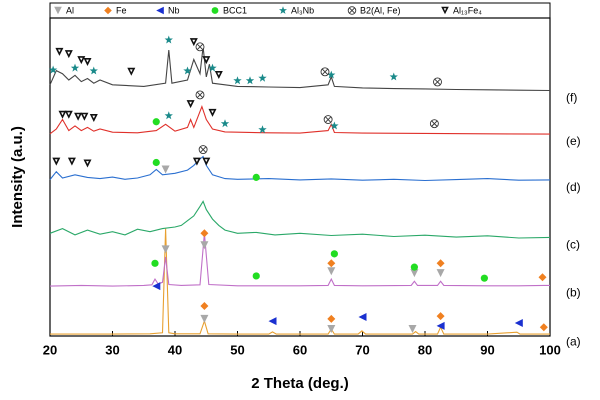 The width and height of the screenshot is (600, 400). Describe the element at coordinates (467, 10) in the screenshot. I see `legend-label: Al₁₃Fe₄` at that location.